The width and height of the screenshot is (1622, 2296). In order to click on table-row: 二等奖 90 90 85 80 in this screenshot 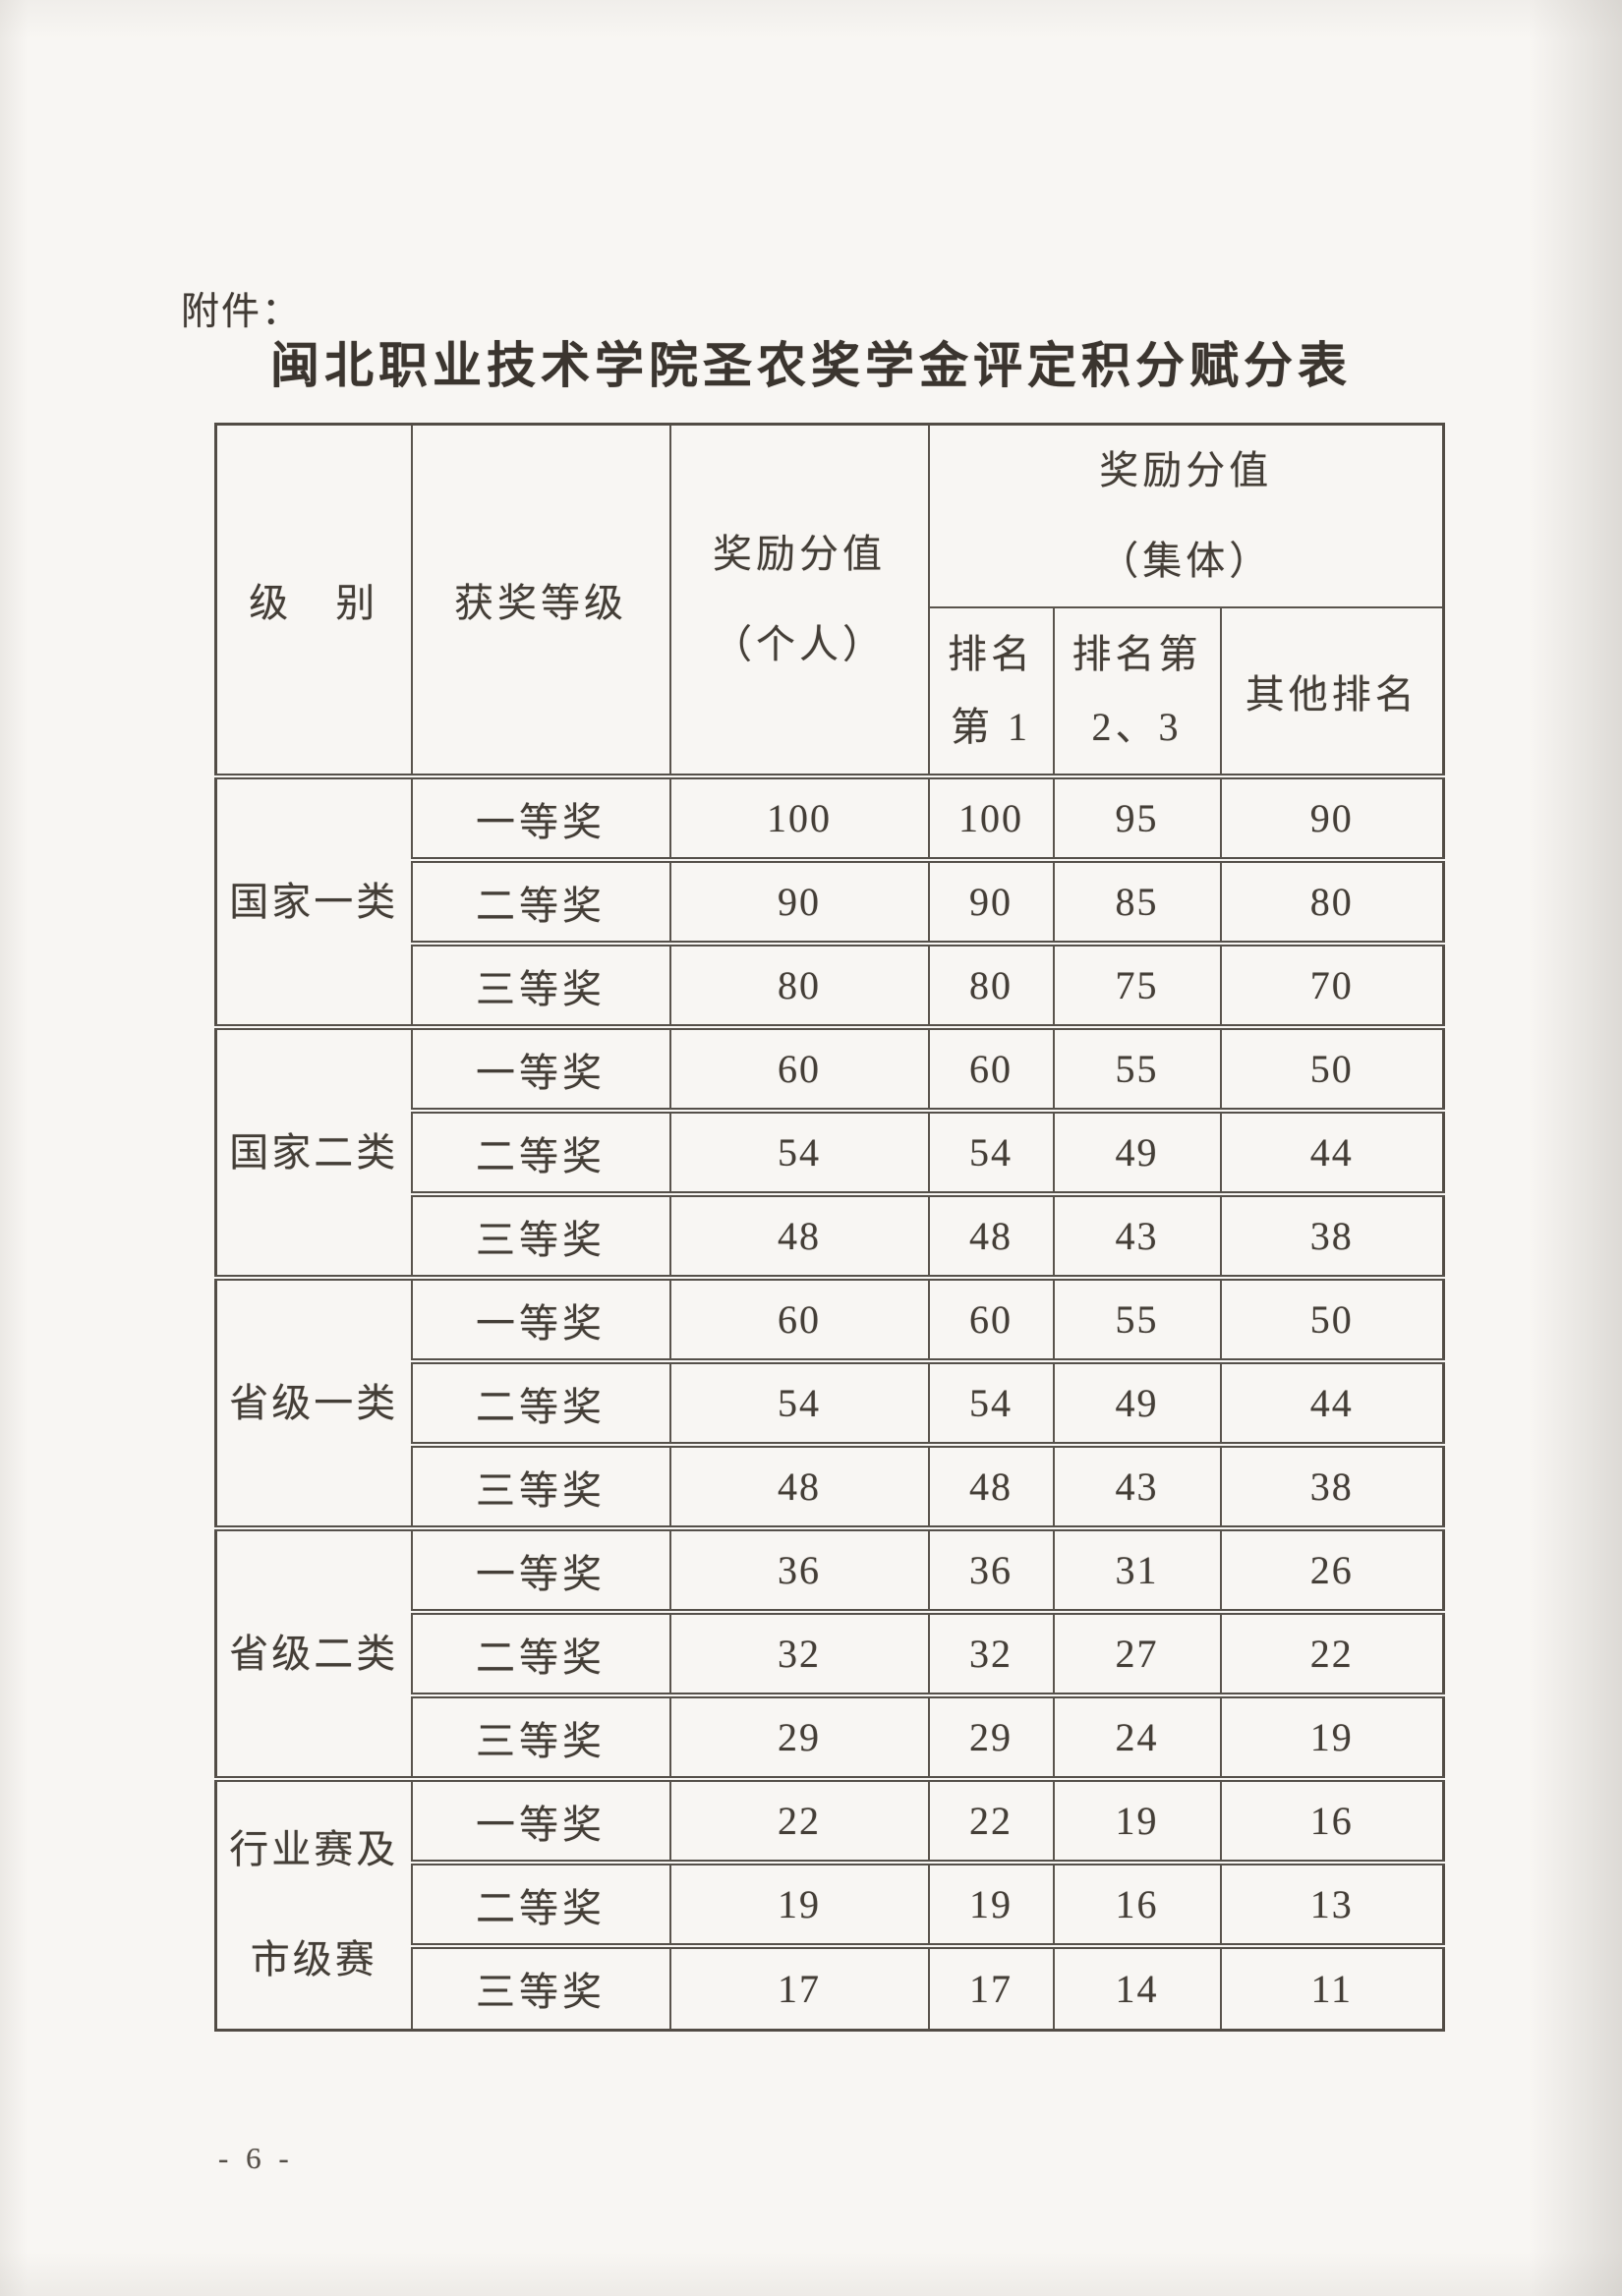, I will do `click(830, 901)`.